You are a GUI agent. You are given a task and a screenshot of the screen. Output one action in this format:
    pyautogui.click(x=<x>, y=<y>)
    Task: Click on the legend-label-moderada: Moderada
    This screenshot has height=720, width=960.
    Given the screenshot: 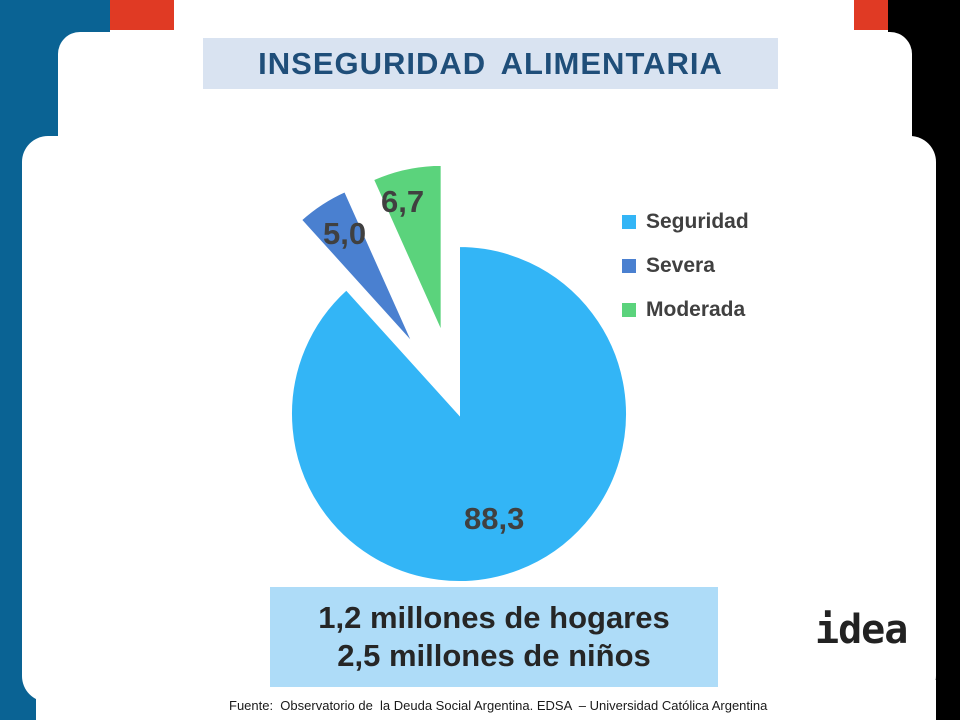 What is the action you would take?
    pyautogui.click(x=696, y=309)
    